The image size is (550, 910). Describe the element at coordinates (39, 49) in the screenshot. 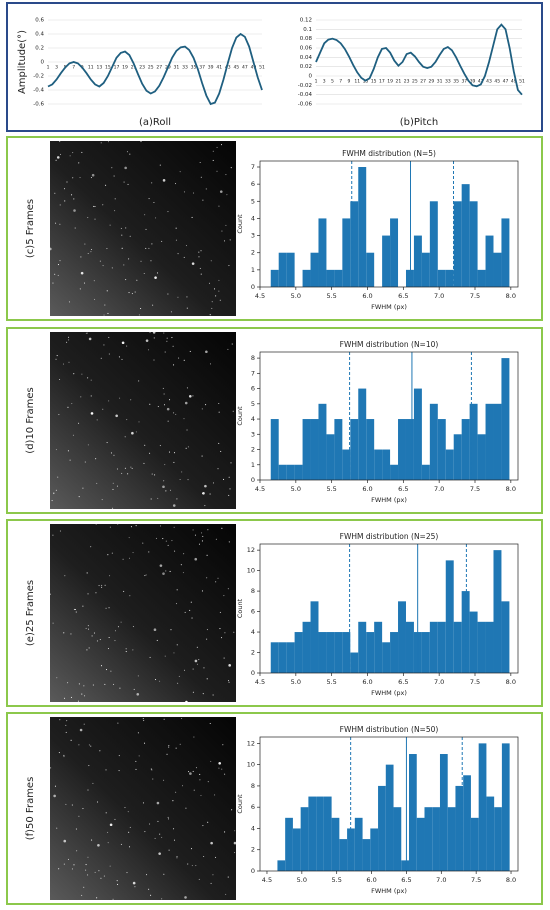

I see `y-tick-label: 0.2` at that location.